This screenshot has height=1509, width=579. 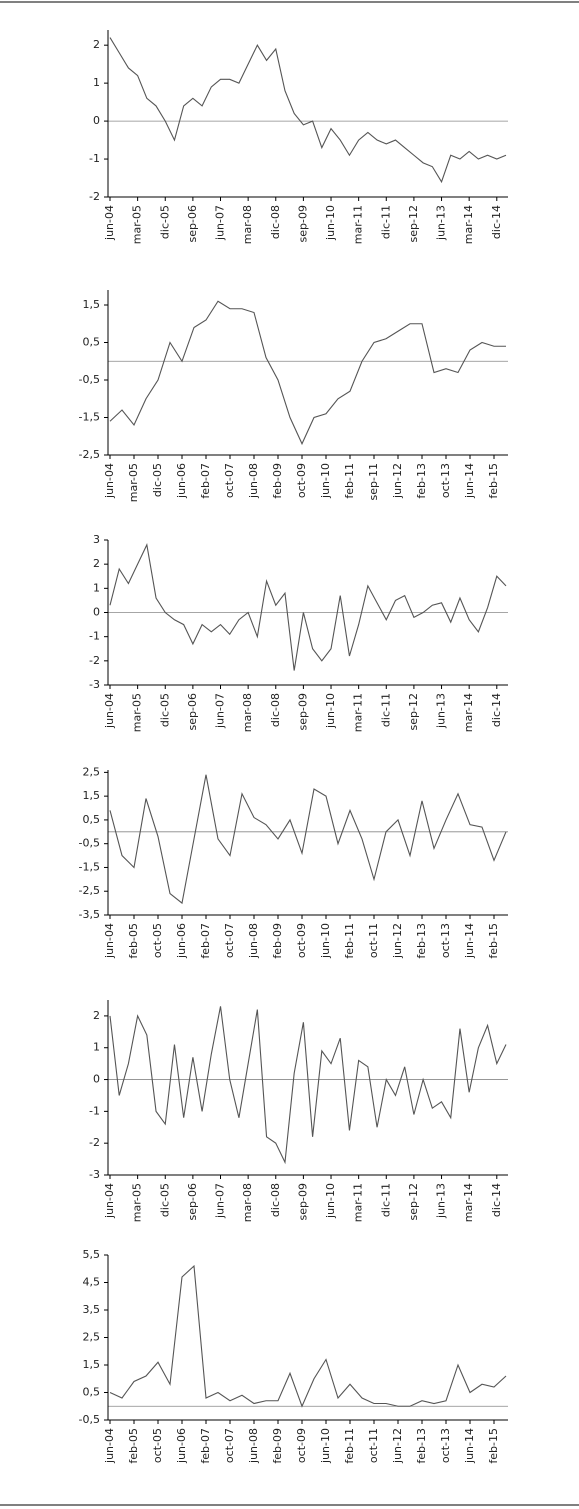 I want to click on x-tick-label: sep-11, so click(x=373, y=481).